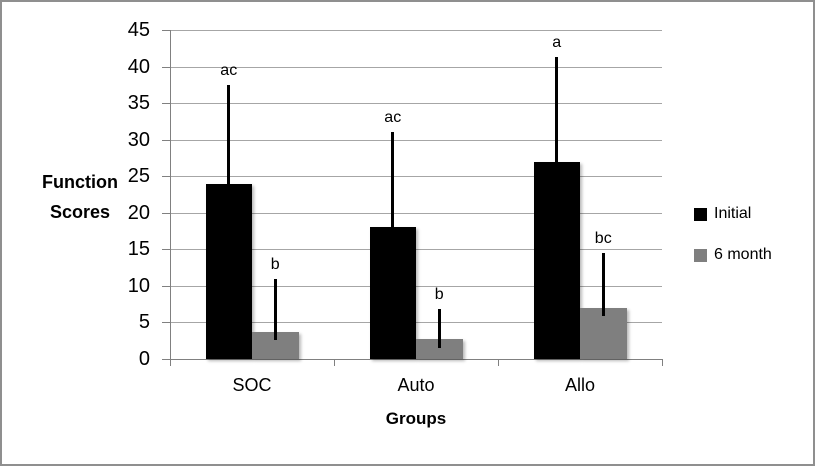  Describe the element at coordinates (80, 212) in the screenshot. I see `y-axis-title-line2: Scores` at that location.